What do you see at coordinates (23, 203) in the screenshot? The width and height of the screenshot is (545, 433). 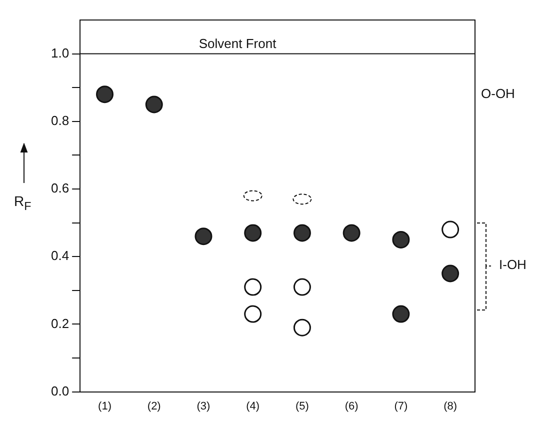 I see `y-axis-title: R$_{F}$` at bounding box center [23, 203].